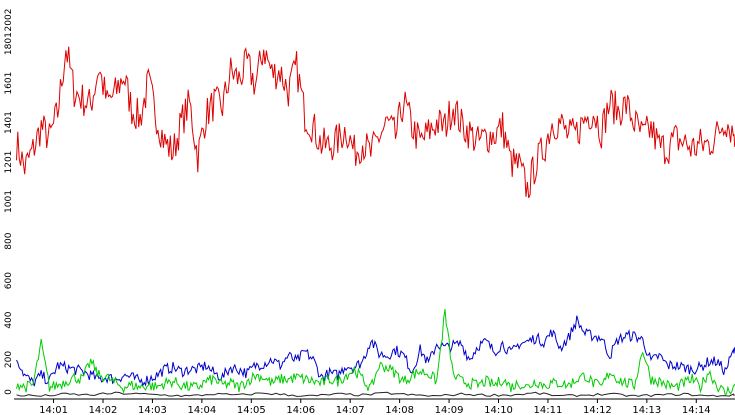 This screenshot has height=415, width=735. Describe the element at coordinates (9, 359) in the screenshot. I see `y-tick-label: 200` at that location.